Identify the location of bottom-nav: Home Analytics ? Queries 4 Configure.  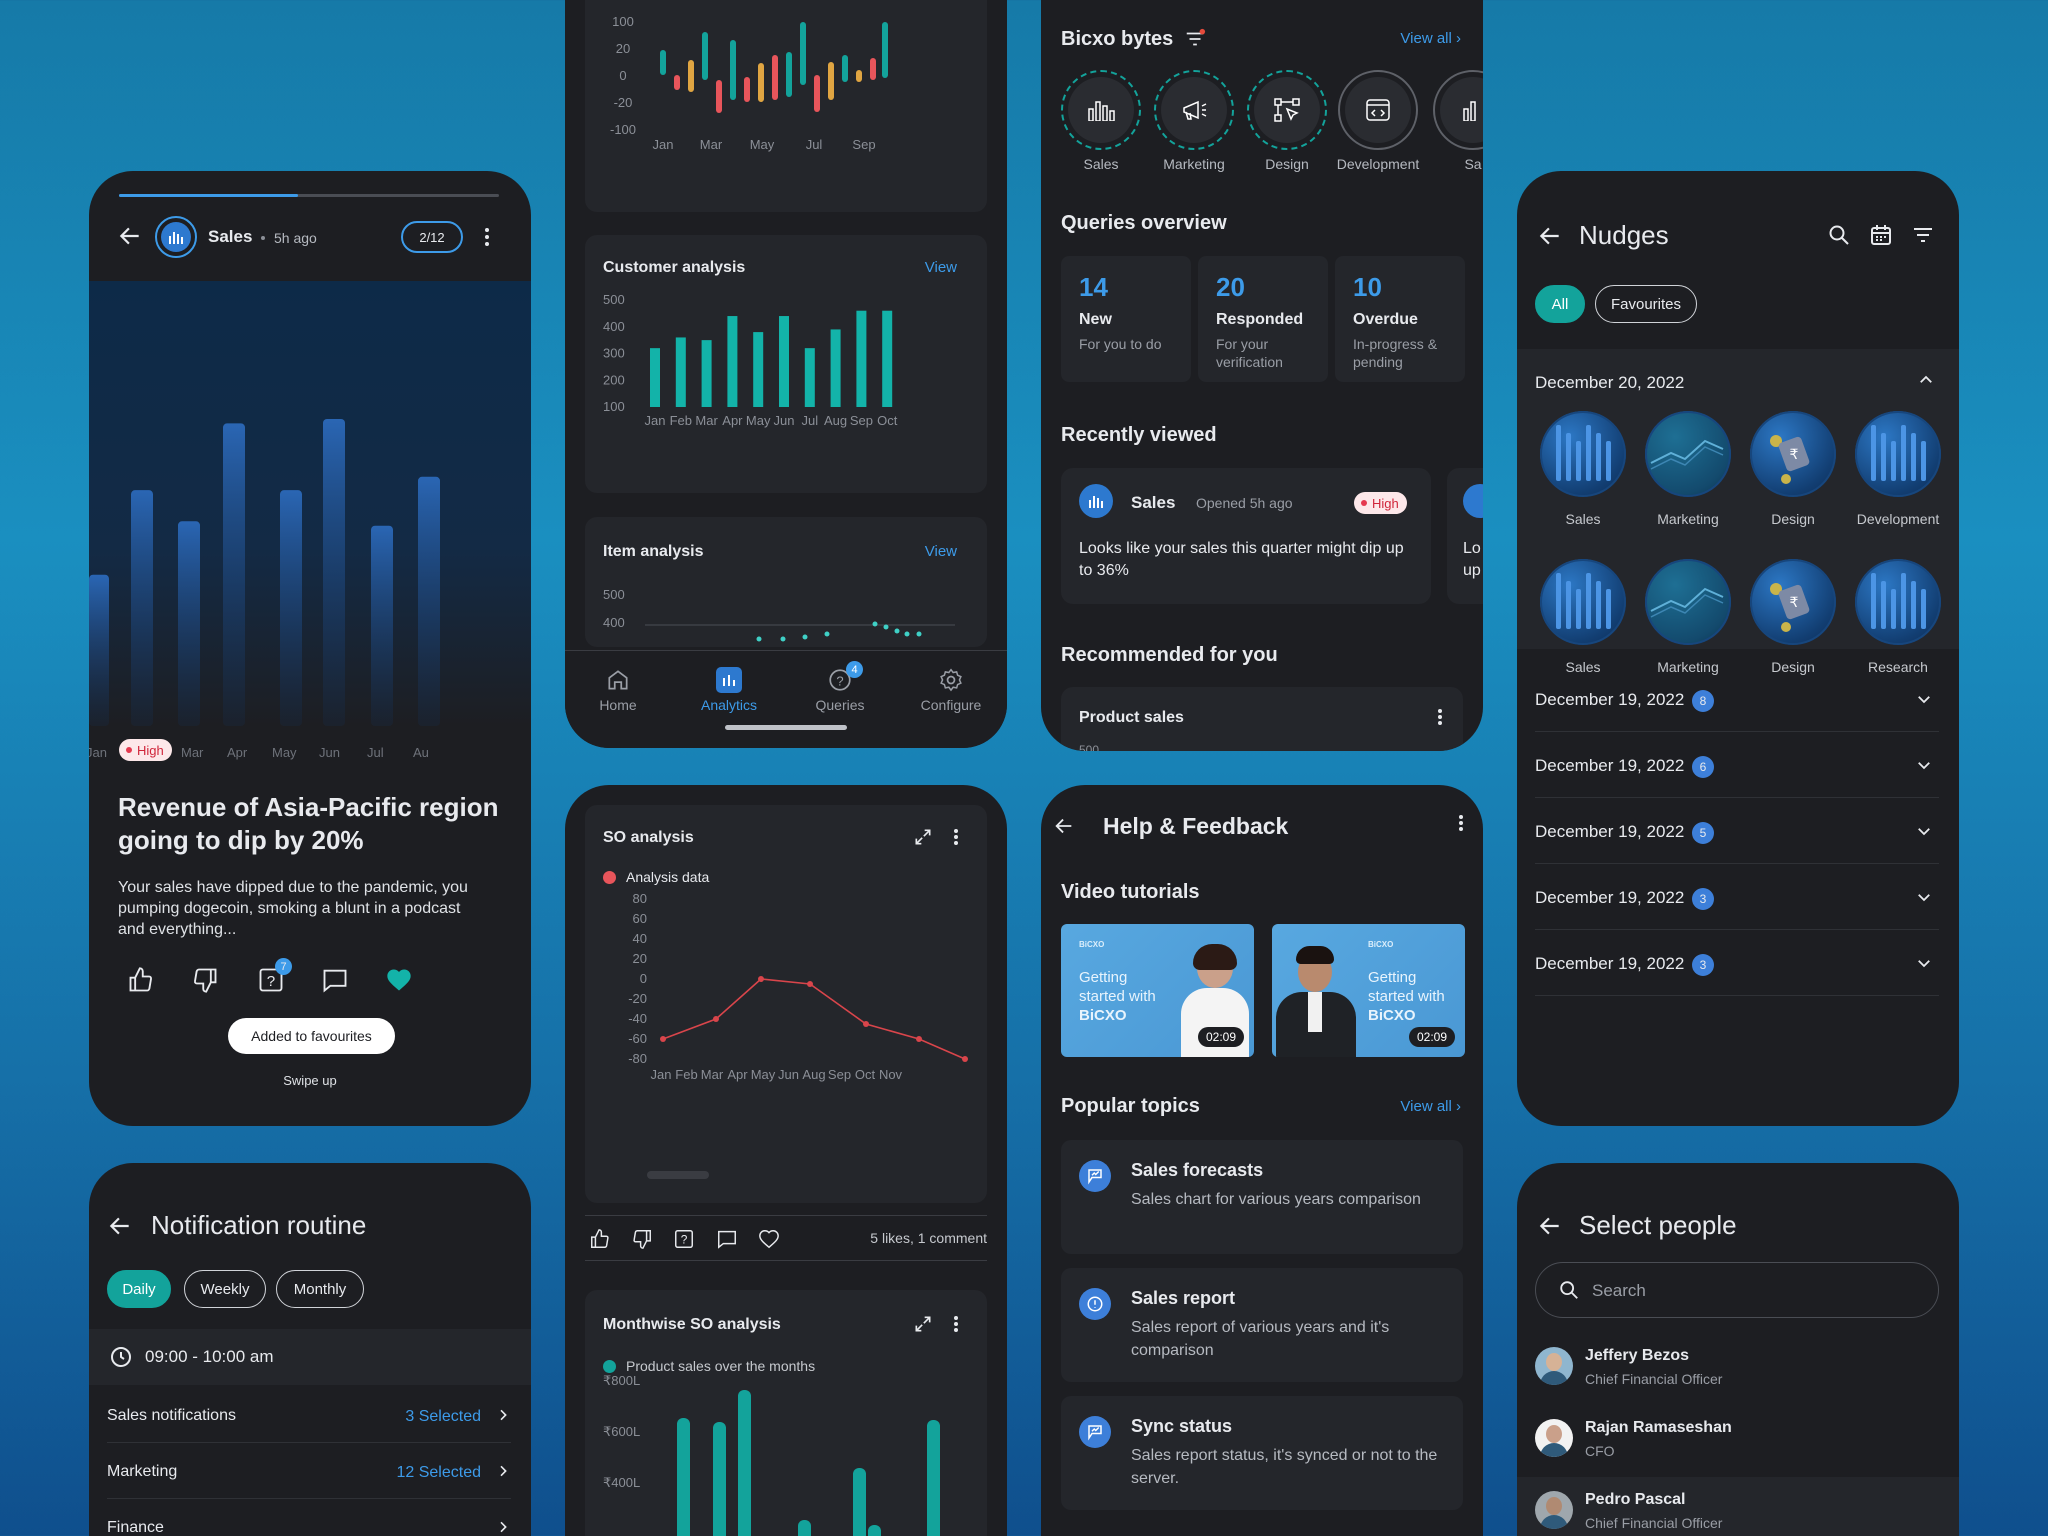
(786, 699).